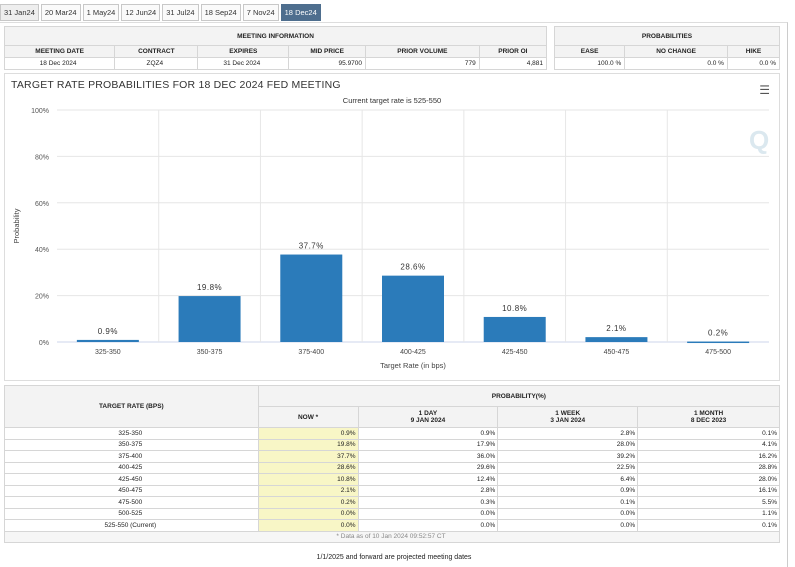  What do you see at coordinates (616, 328) in the screenshot?
I see `data-label: 2.1%` at bounding box center [616, 328].